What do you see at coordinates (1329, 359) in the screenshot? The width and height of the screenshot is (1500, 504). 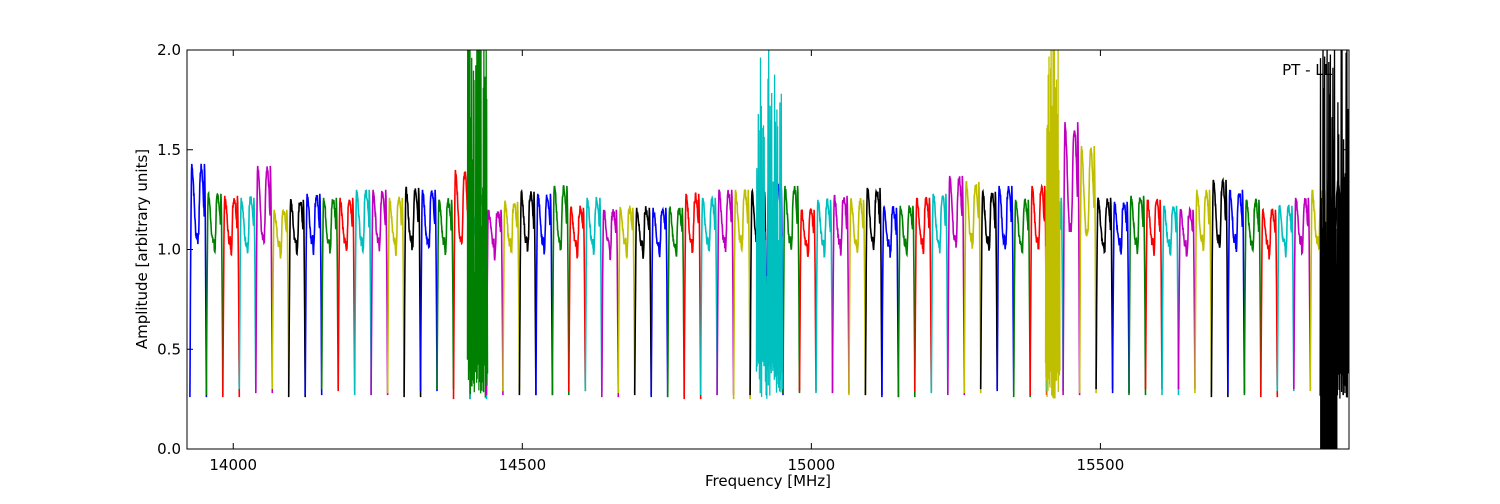 I see `dense-trace-block` at bounding box center [1329, 359].